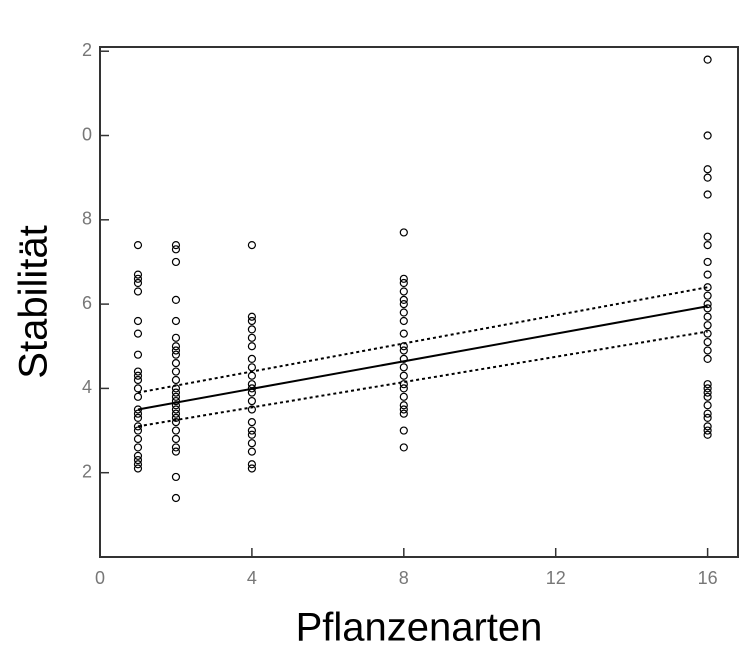 This screenshot has width=747, height=661. What do you see at coordinates (34, 301) in the screenshot?
I see `y-axis-title: Stabilität` at bounding box center [34, 301].